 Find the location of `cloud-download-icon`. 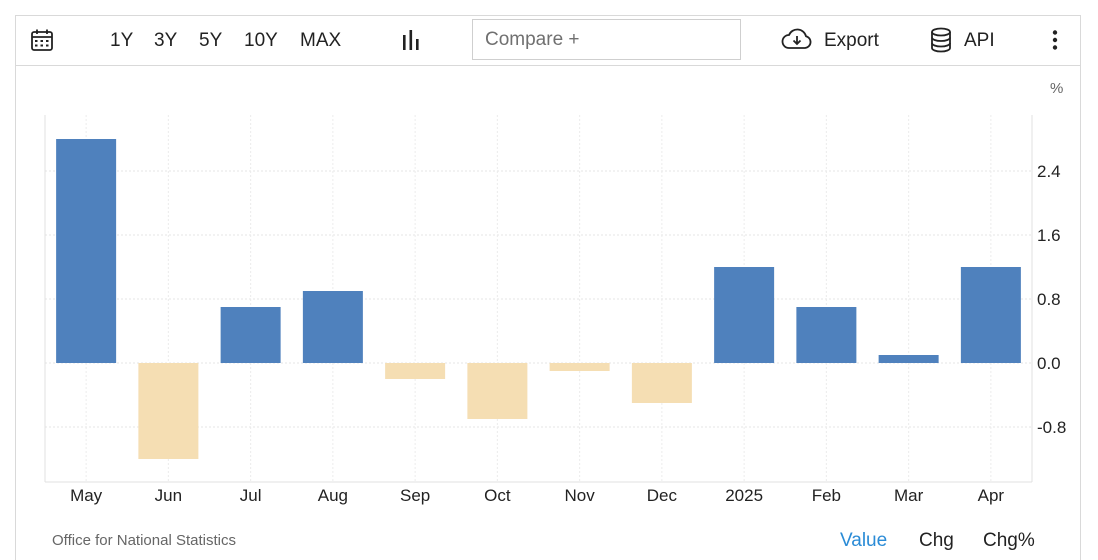

cloud-download-icon is located at coordinates (797, 40).